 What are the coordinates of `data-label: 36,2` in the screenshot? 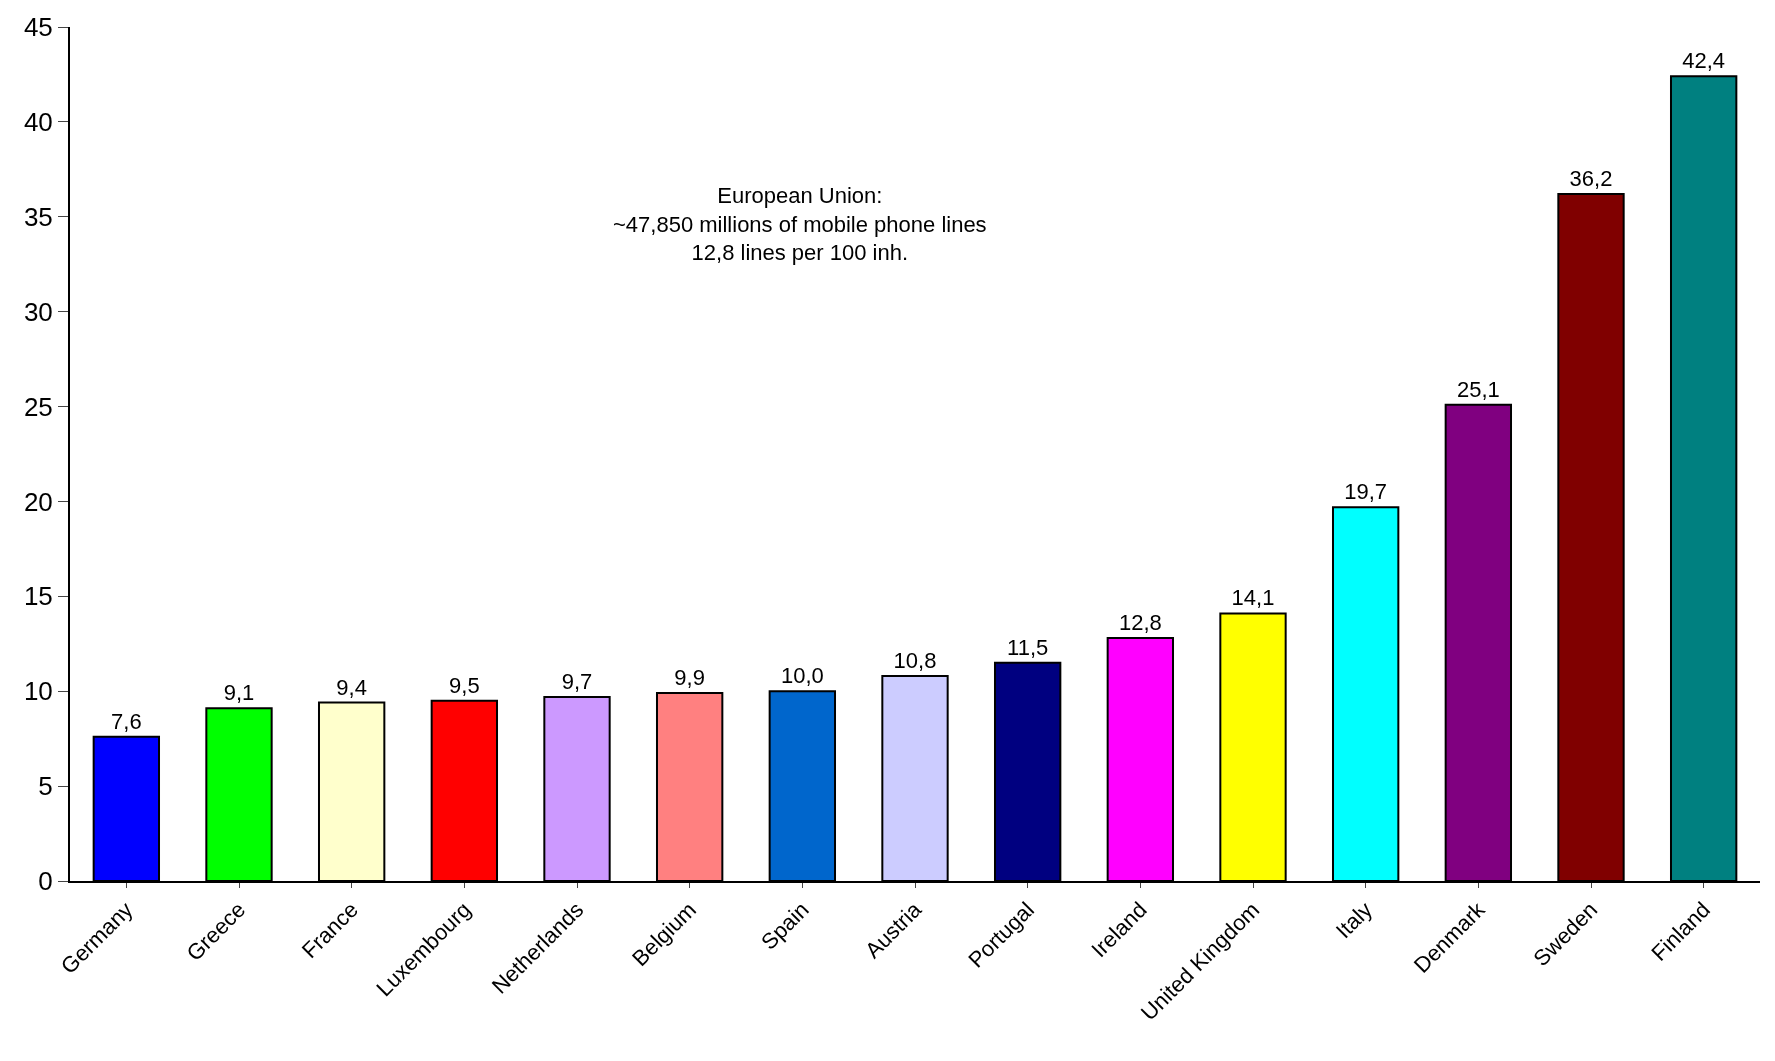 It's located at (1591, 178).